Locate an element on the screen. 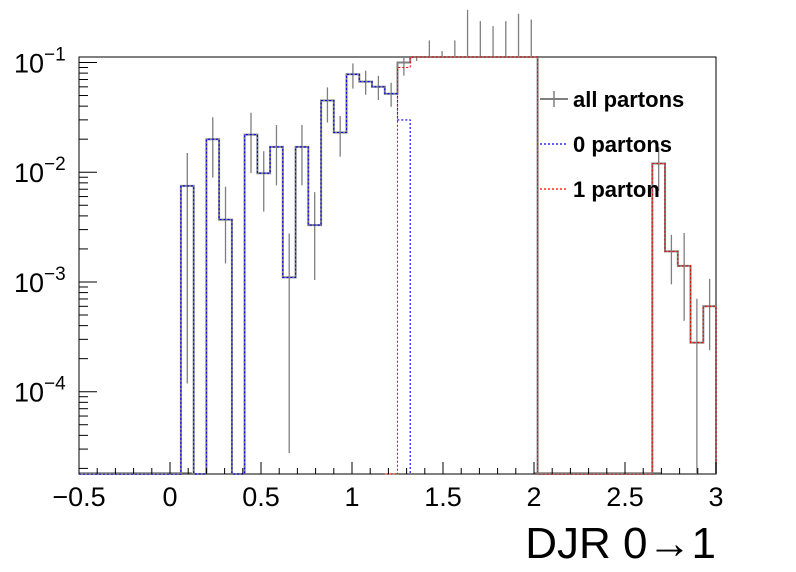  x-axis-title: DJR 0→1 is located at coordinates (620, 543).